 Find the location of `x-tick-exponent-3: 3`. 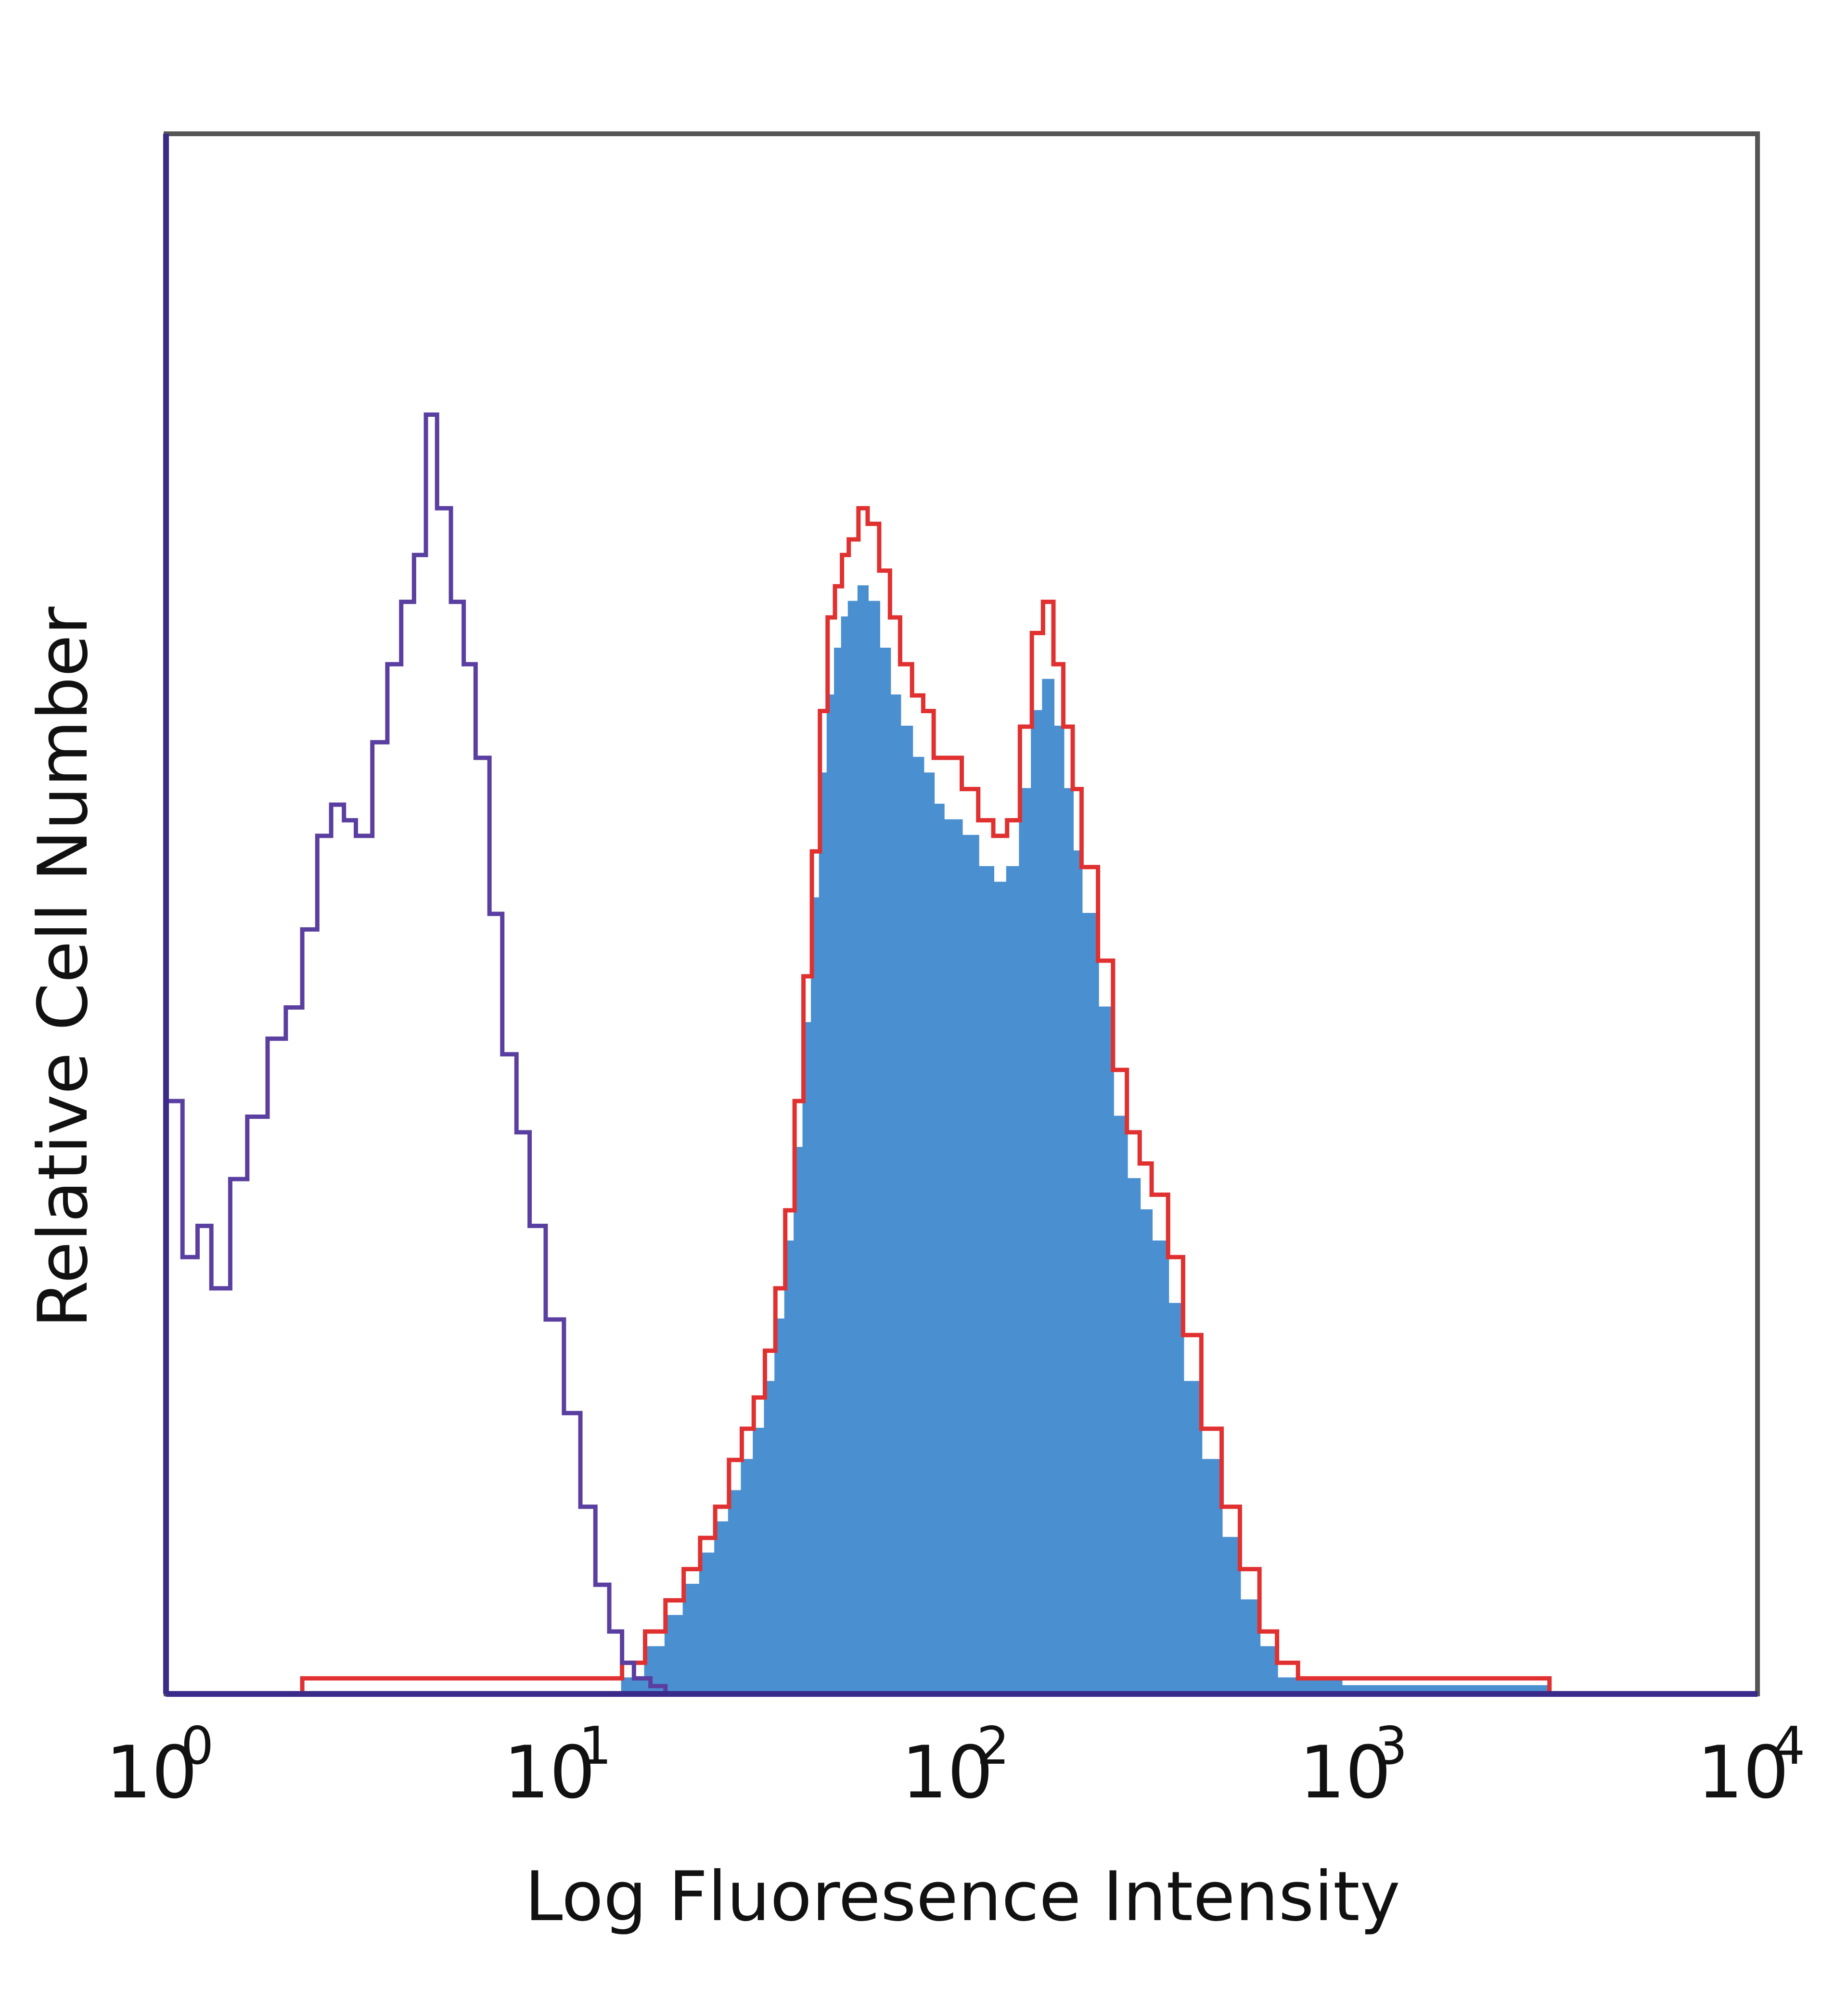

x-tick-exponent-3: 3 is located at coordinates (1391, 1746).